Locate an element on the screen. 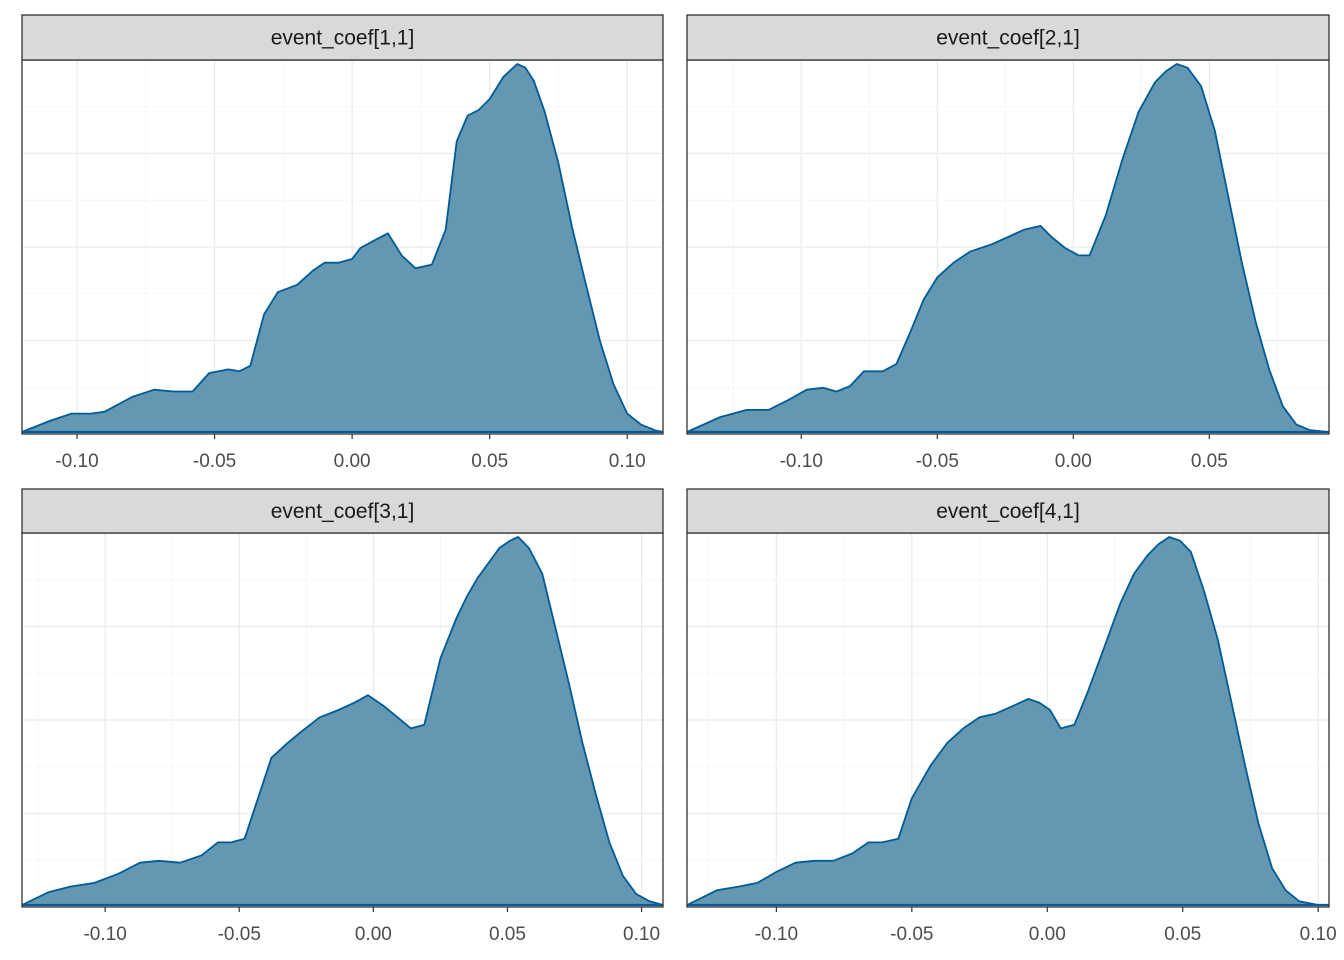 The width and height of the screenshot is (1344, 960). facet-strip-label: event_coef[4,1] is located at coordinates (1008, 511).